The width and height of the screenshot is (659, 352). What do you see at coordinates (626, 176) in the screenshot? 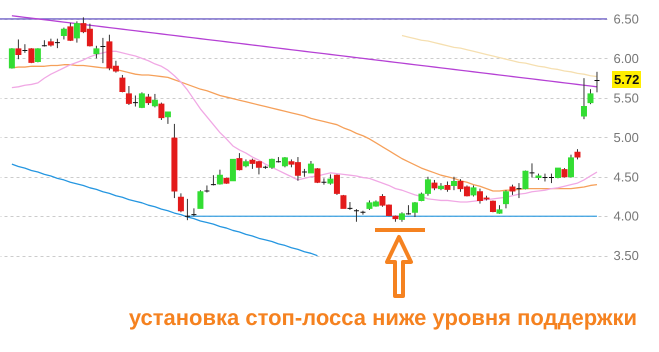
I see `y-tick-label: 4.50` at bounding box center [626, 176].